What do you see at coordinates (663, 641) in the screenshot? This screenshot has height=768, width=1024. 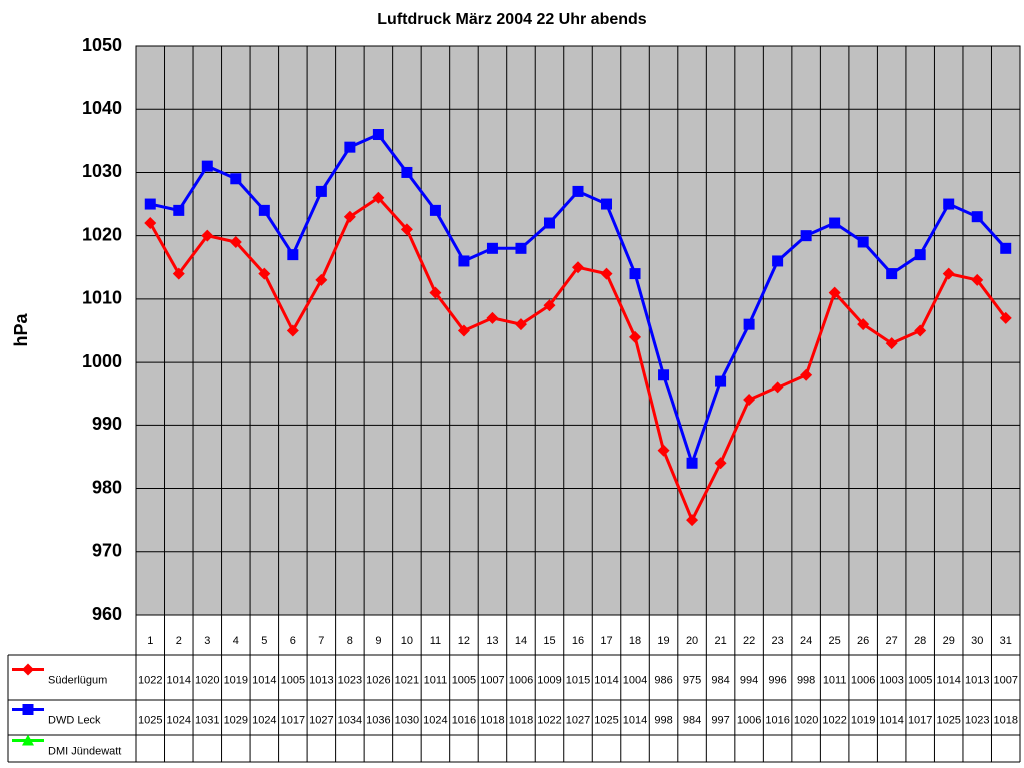 I see `x-tick-label: 19` at bounding box center [663, 641].